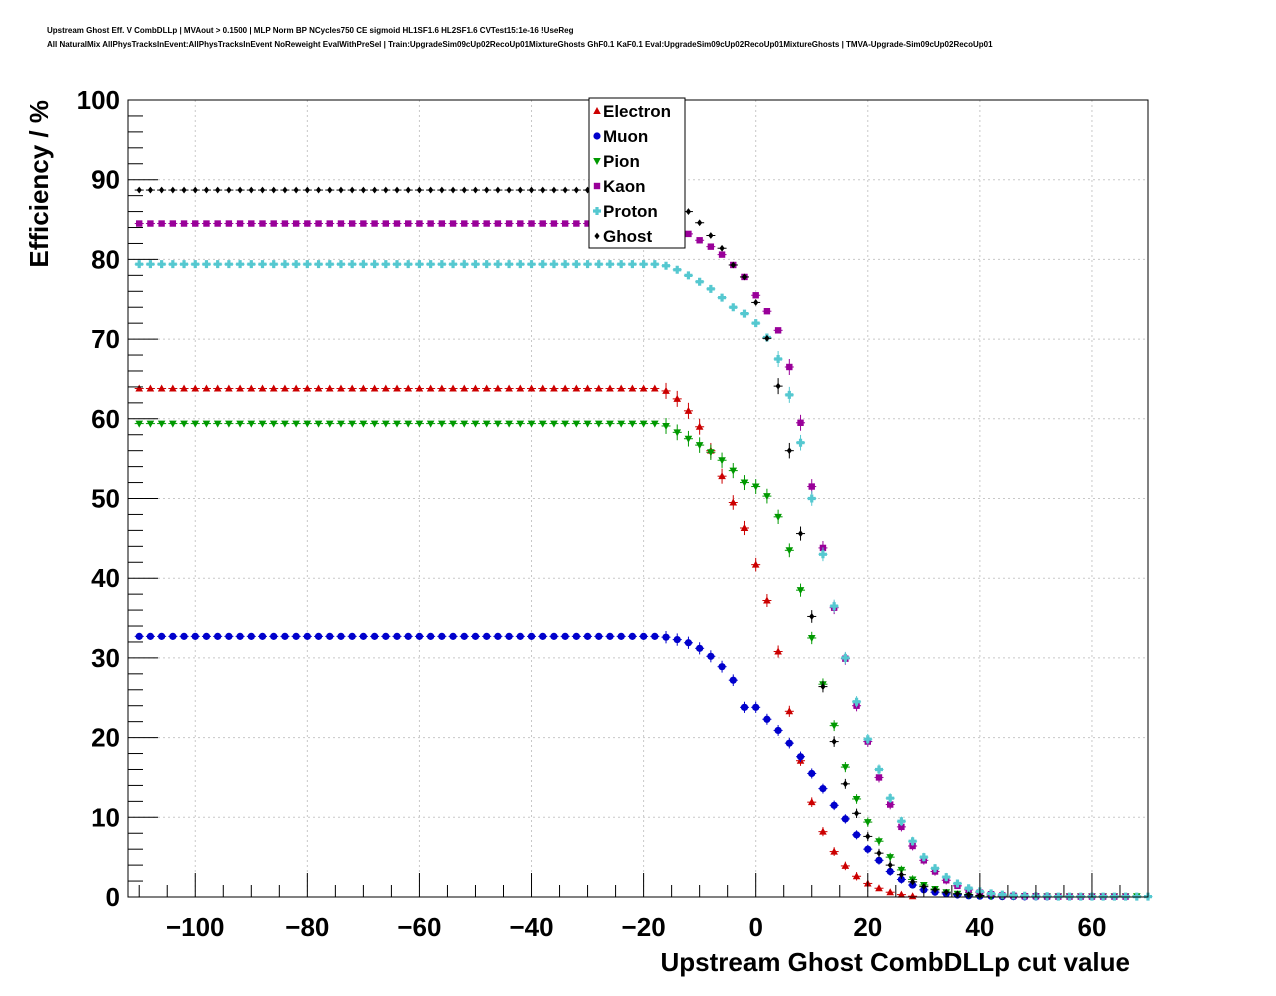 The height and width of the screenshot is (996, 1276). Describe the element at coordinates (867, 927) in the screenshot. I see `x-tick-label: 20` at that location.